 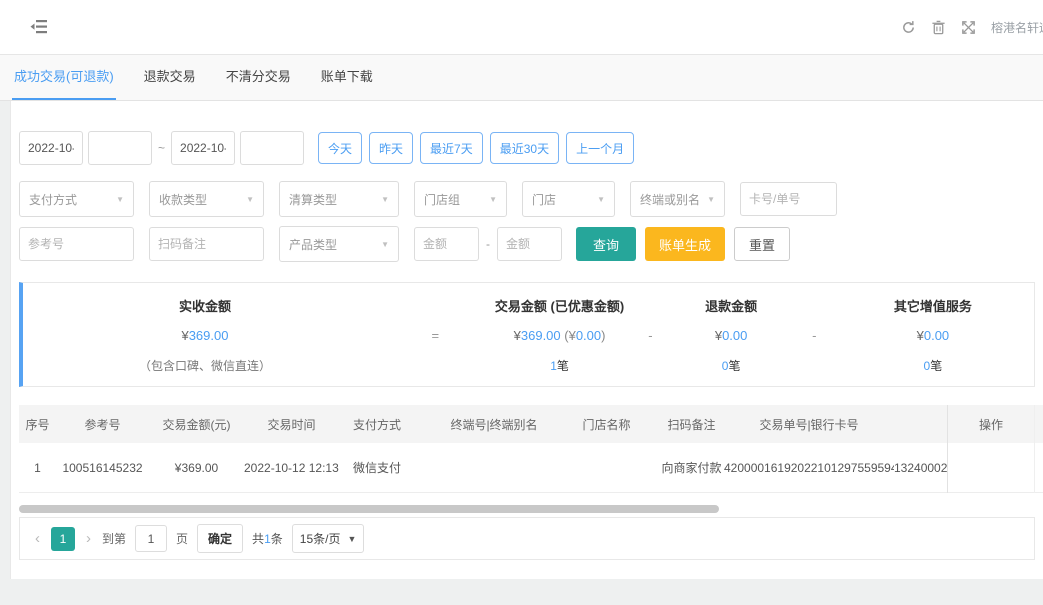 What do you see at coordinates (488, 244) in the screenshot?
I see `amount-range-dash: -` at bounding box center [488, 244].